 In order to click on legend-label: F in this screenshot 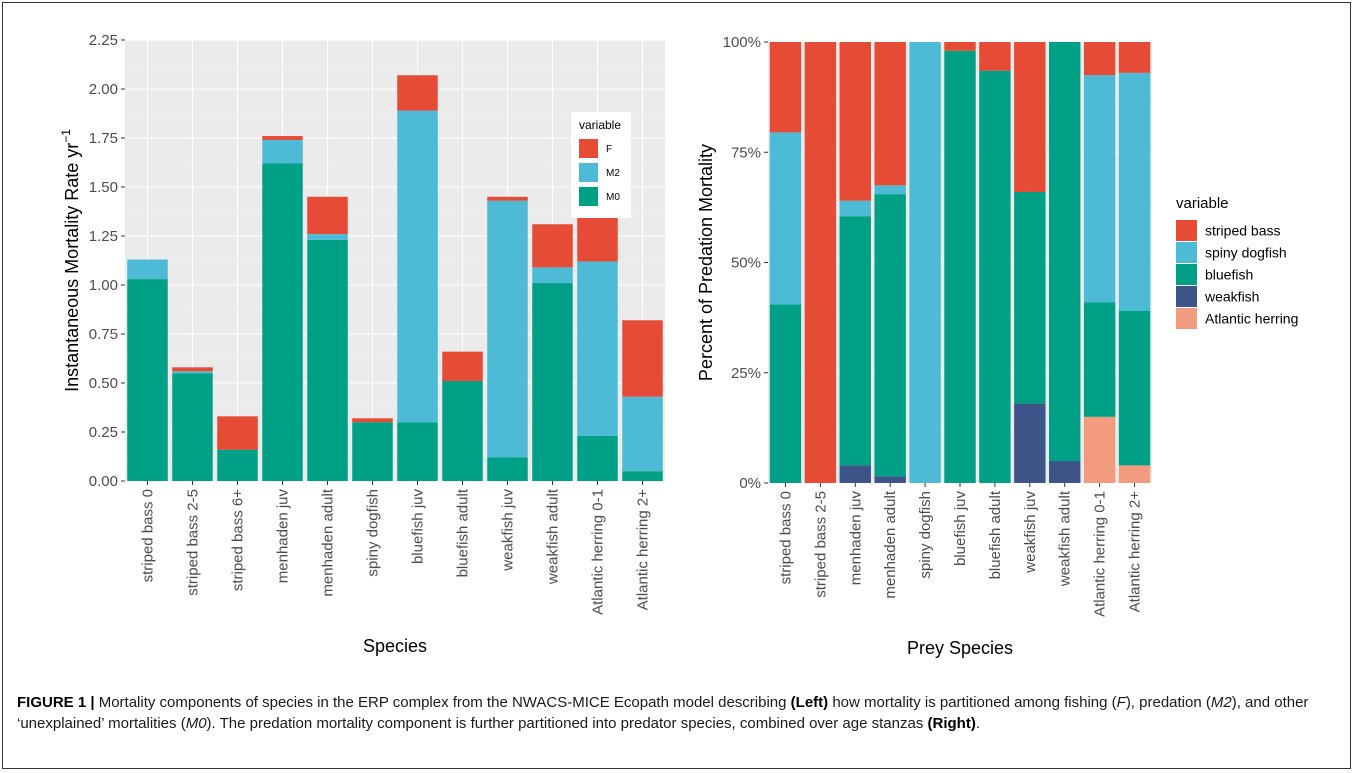, I will do `click(609, 149)`.